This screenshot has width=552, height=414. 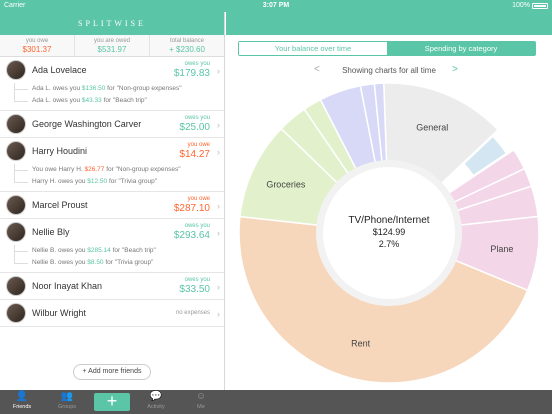 I want to click on tab-balance-over-time: Your balance over time, so click(x=313, y=48).